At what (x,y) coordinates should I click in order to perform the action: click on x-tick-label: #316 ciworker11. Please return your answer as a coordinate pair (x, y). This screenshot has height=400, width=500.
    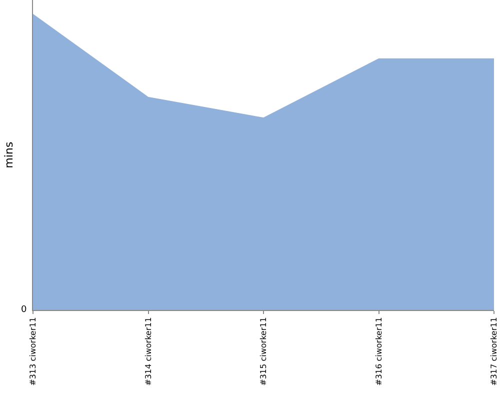
    Looking at the image, I should click on (379, 351).